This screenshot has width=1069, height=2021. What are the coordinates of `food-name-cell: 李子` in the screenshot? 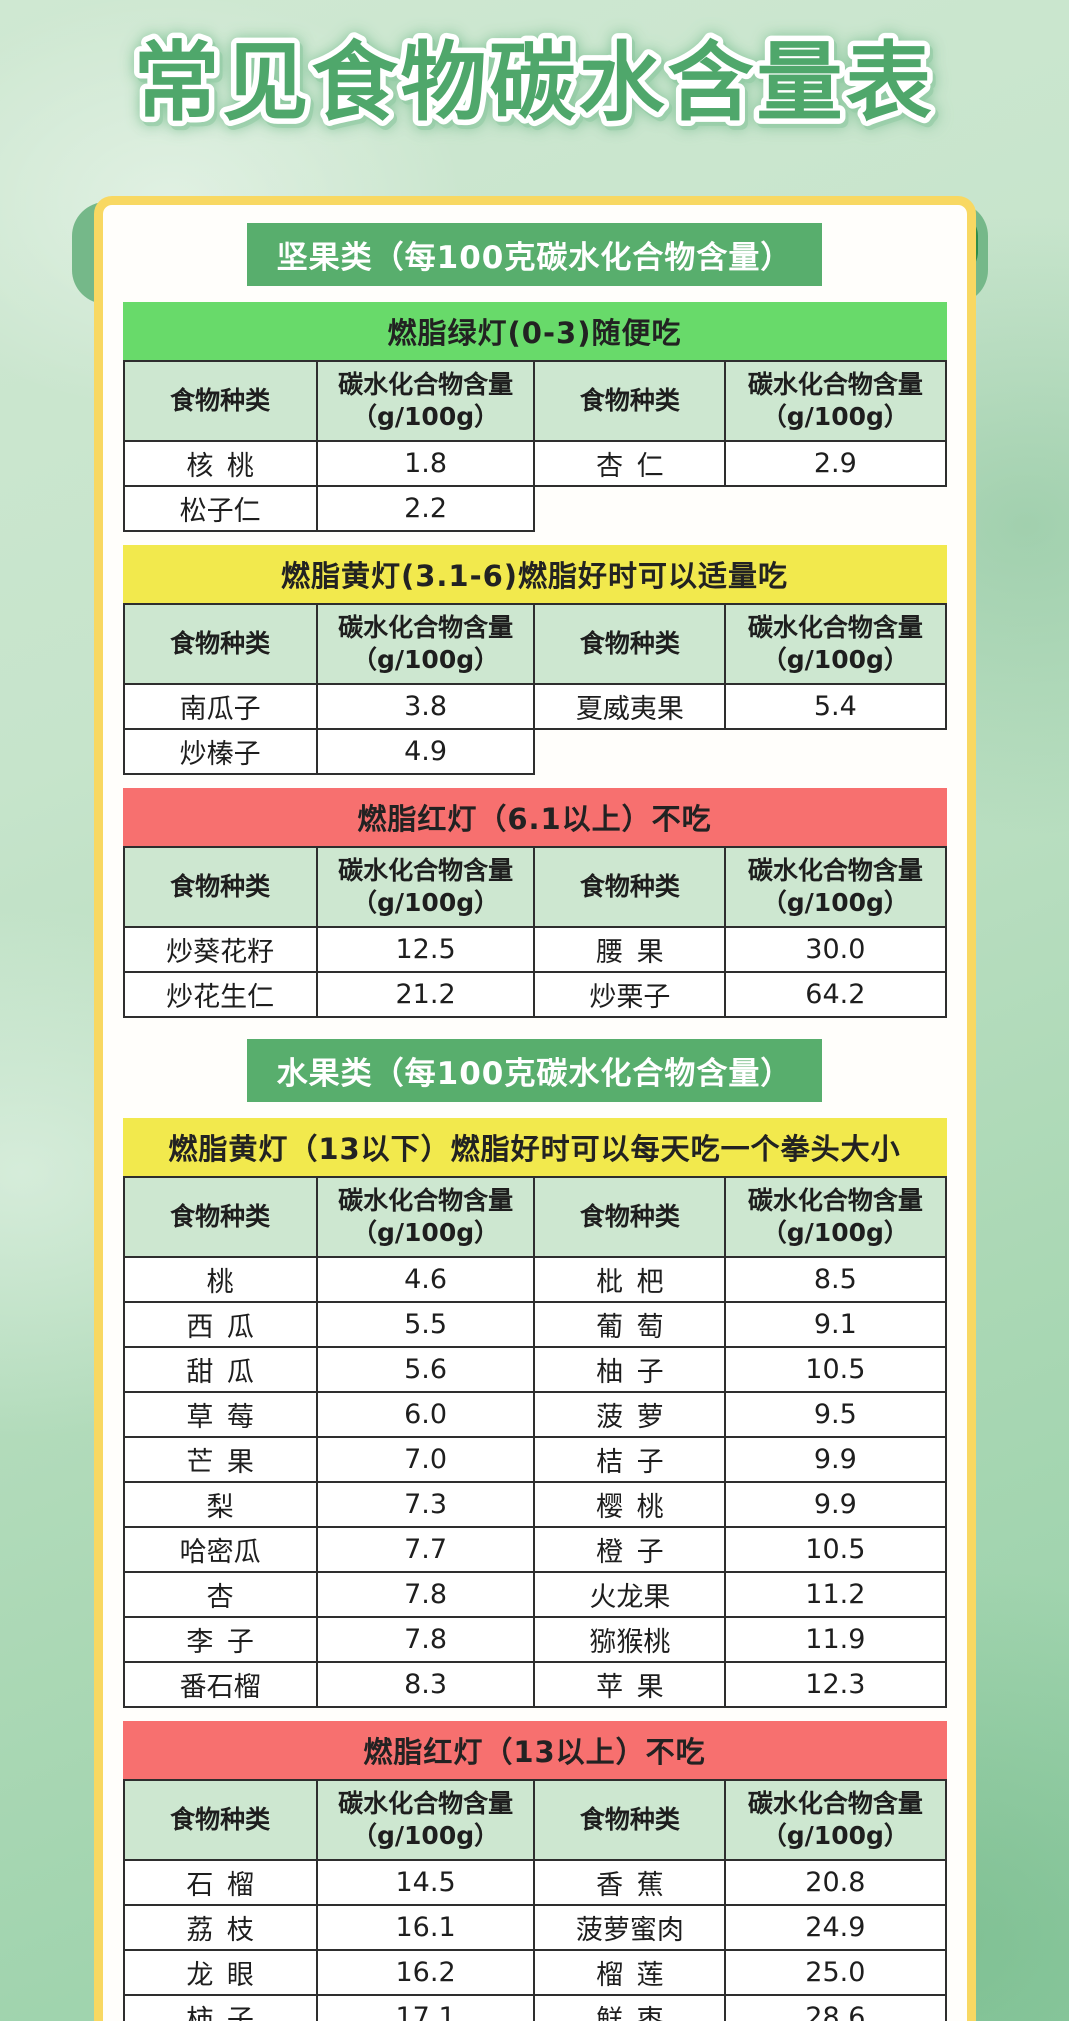 It's located at (220, 1639).